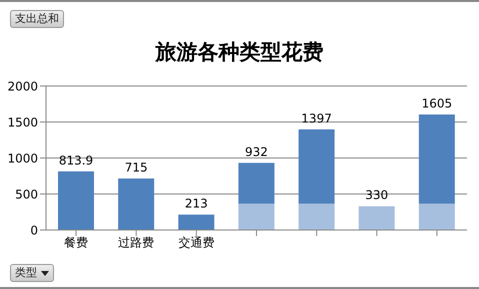 The image size is (479, 289). What do you see at coordinates (376, 195) in the screenshot?
I see `total-label: 330` at bounding box center [376, 195].